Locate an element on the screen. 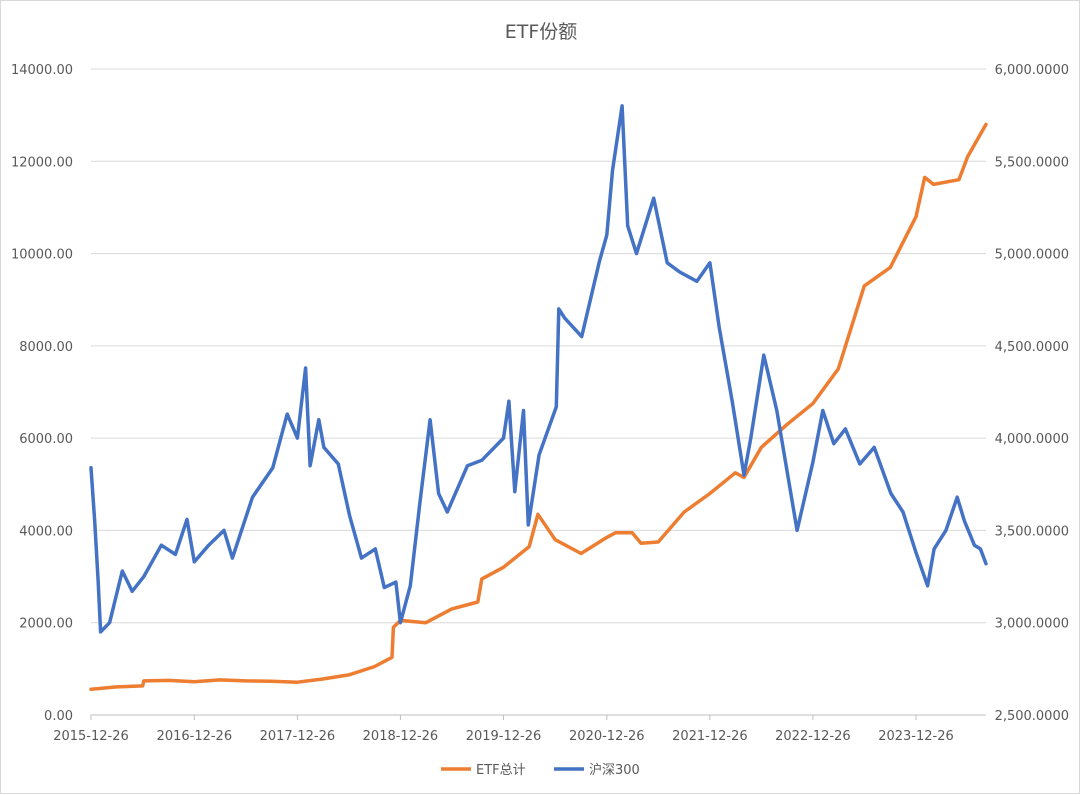  x-tick-label: 2015-12-26 is located at coordinates (91, 736).